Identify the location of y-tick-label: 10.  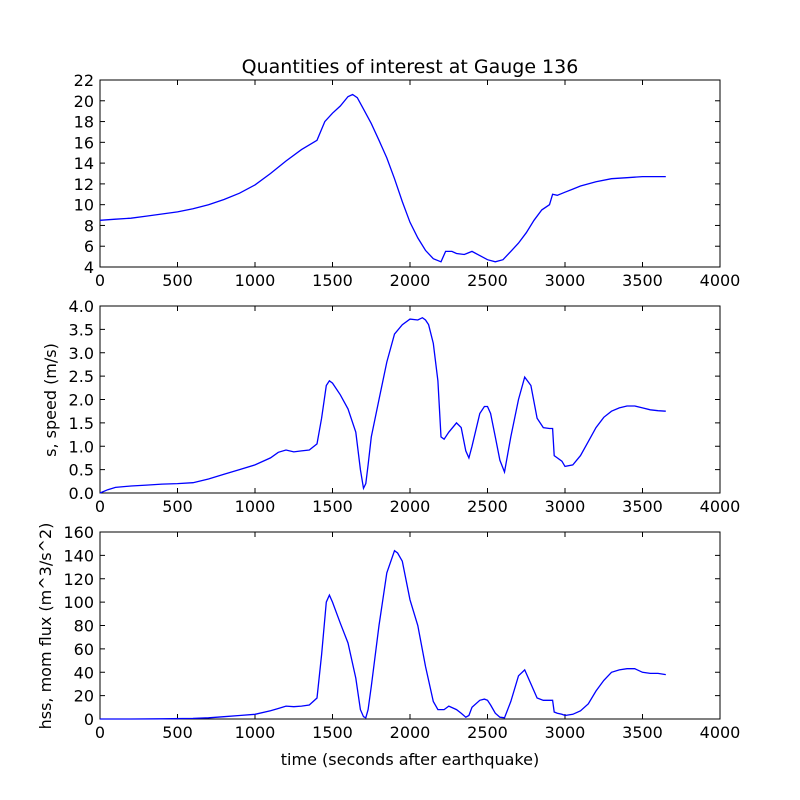
(84, 205).